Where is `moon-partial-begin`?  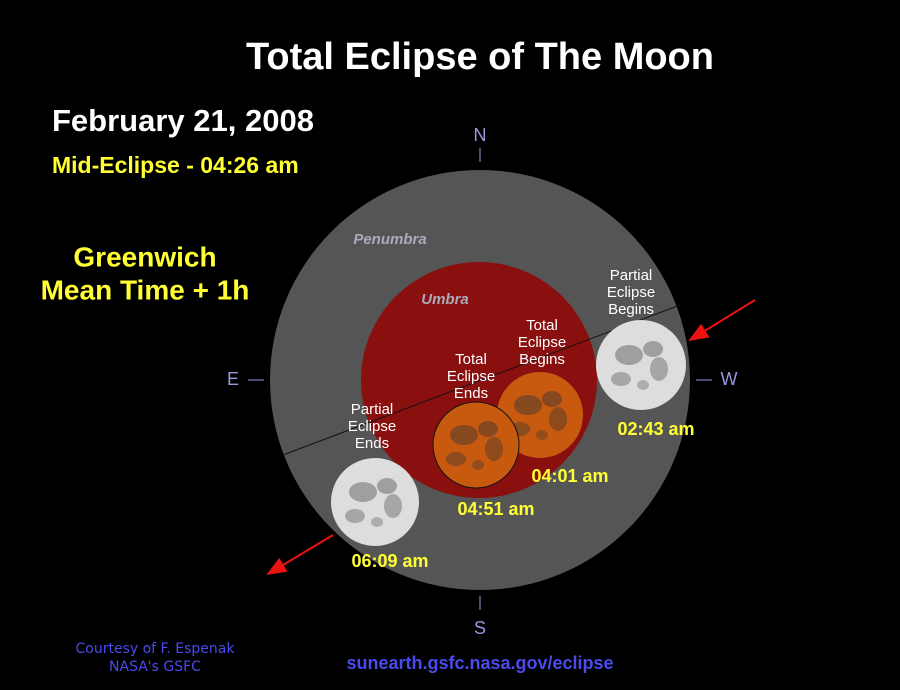
moon-partial-begin is located at coordinates (641, 365).